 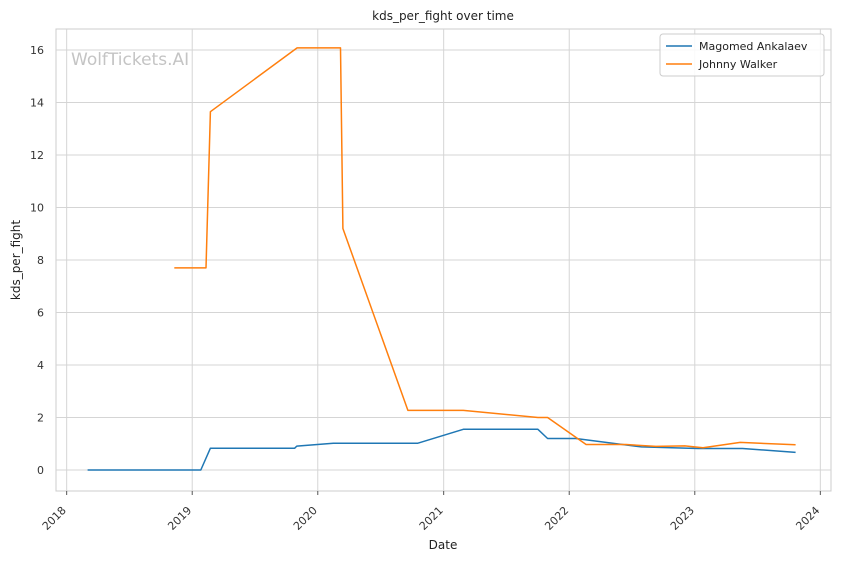 What do you see at coordinates (443, 545) in the screenshot?
I see `x-axis-title: Date` at bounding box center [443, 545].